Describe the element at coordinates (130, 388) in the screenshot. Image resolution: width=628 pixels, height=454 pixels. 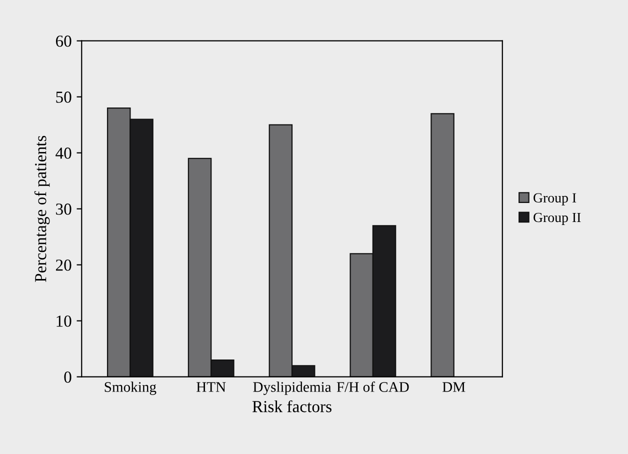
I see `x-tick-label: Smoking` at that location.